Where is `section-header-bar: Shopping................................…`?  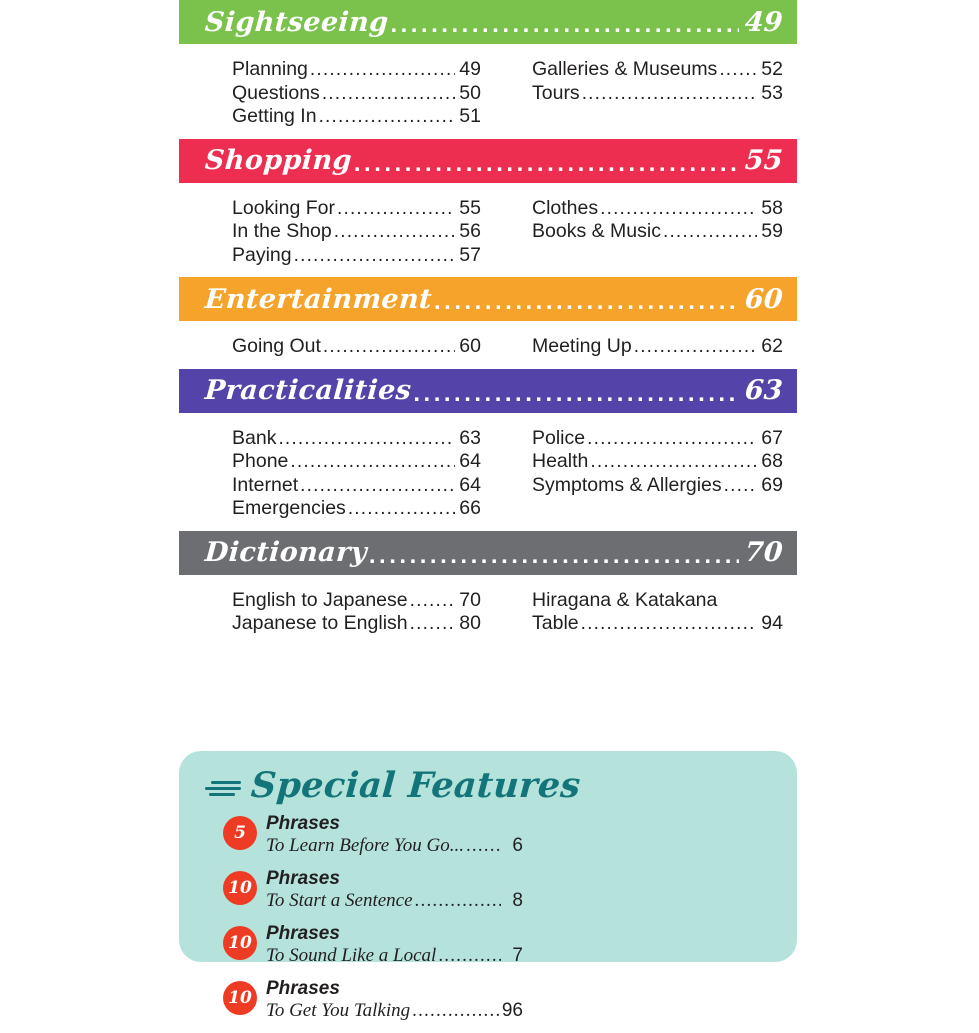 section-header-bar: Shopping................................… is located at coordinates (488, 160).